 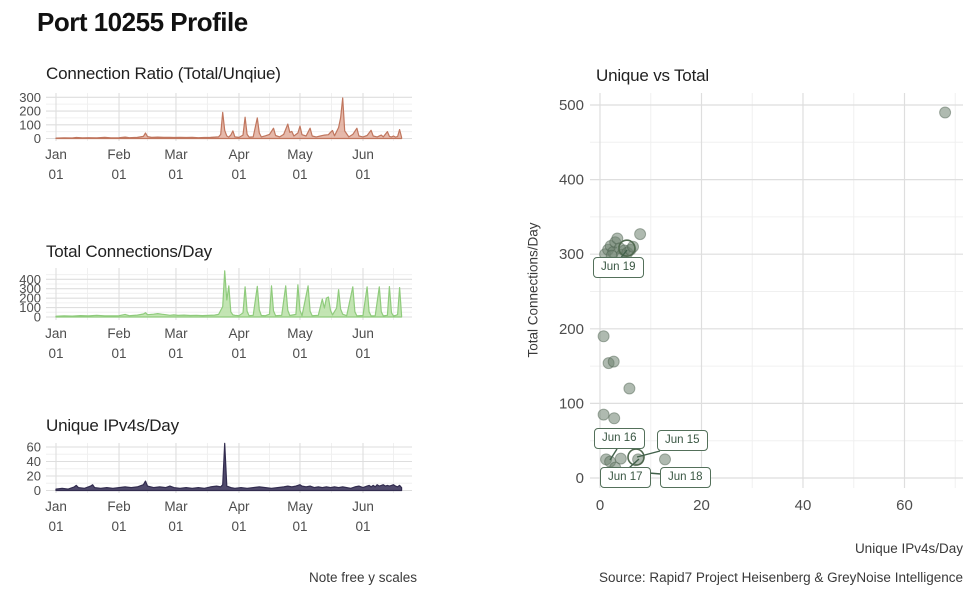 What do you see at coordinates (685, 477) in the screenshot?
I see `annotation-jun-18: Jun 18` at bounding box center [685, 477].